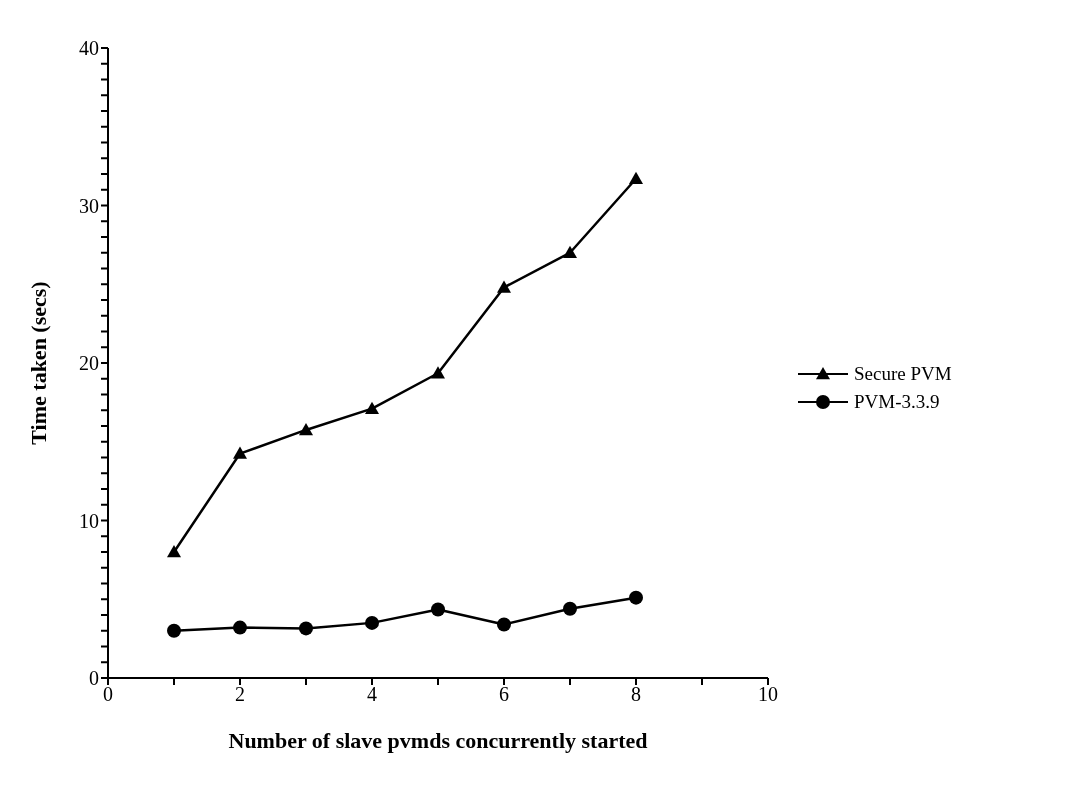  Describe the element at coordinates (89, 363) in the screenshot. I see `y-tick-label: 20` at that location.